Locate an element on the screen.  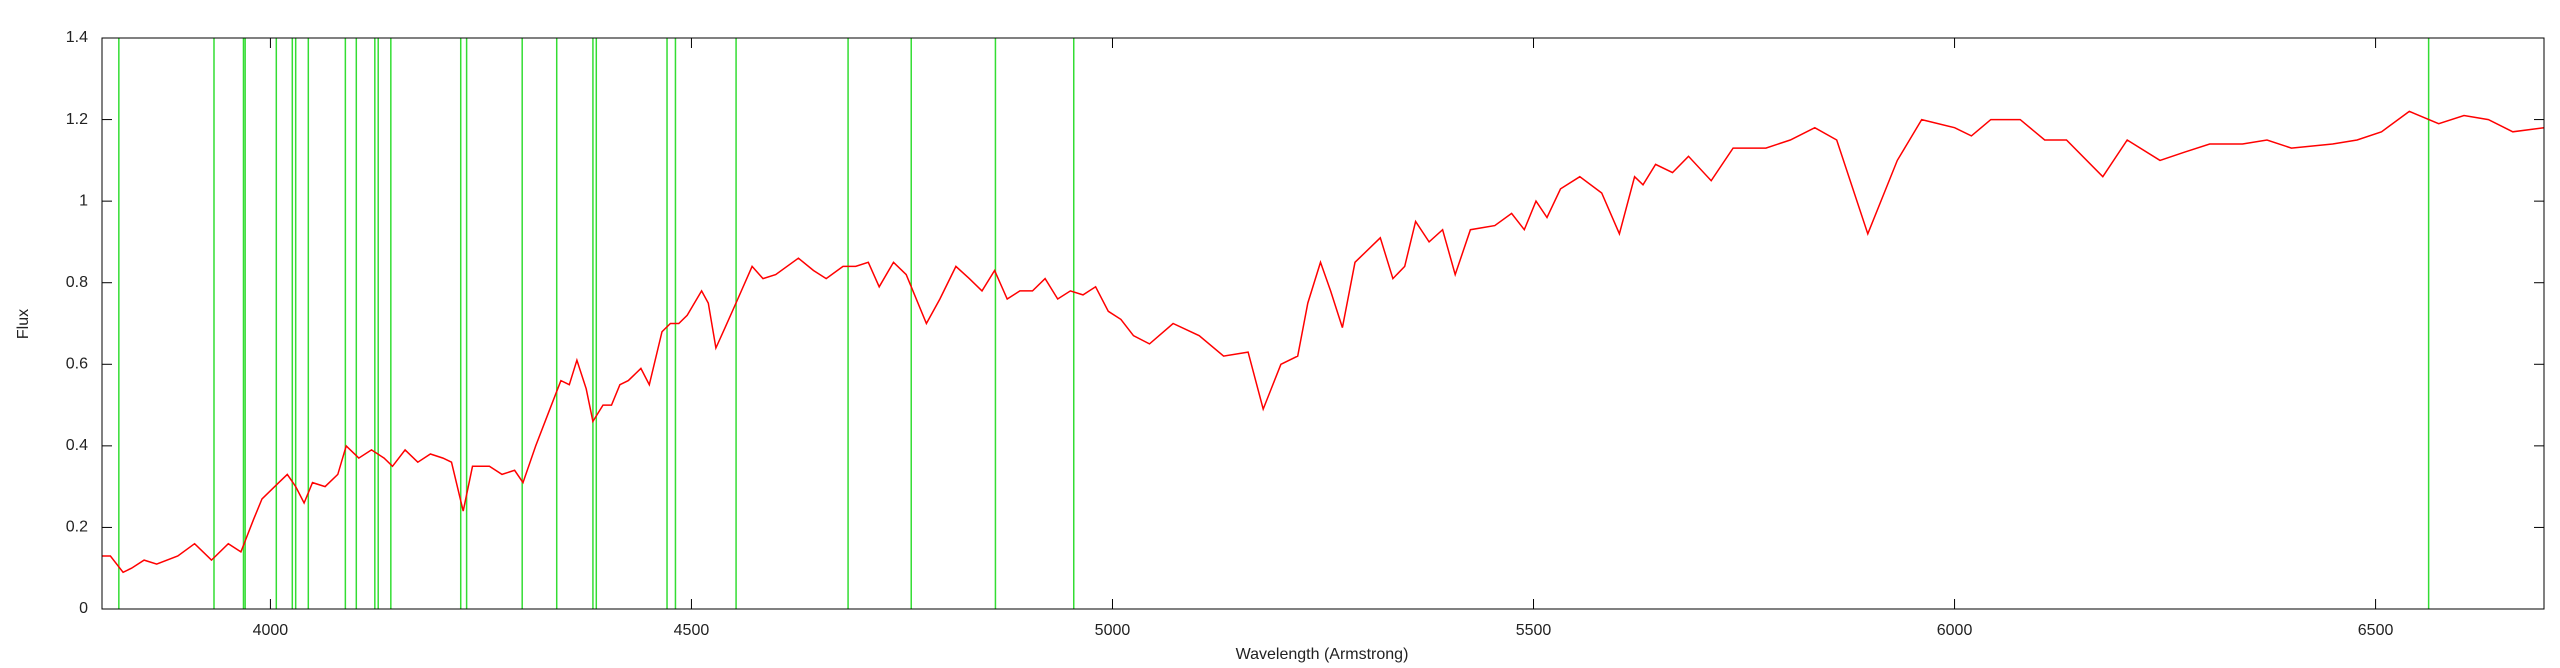
y-tick-label: 1 is located at coordinates (83, 200).